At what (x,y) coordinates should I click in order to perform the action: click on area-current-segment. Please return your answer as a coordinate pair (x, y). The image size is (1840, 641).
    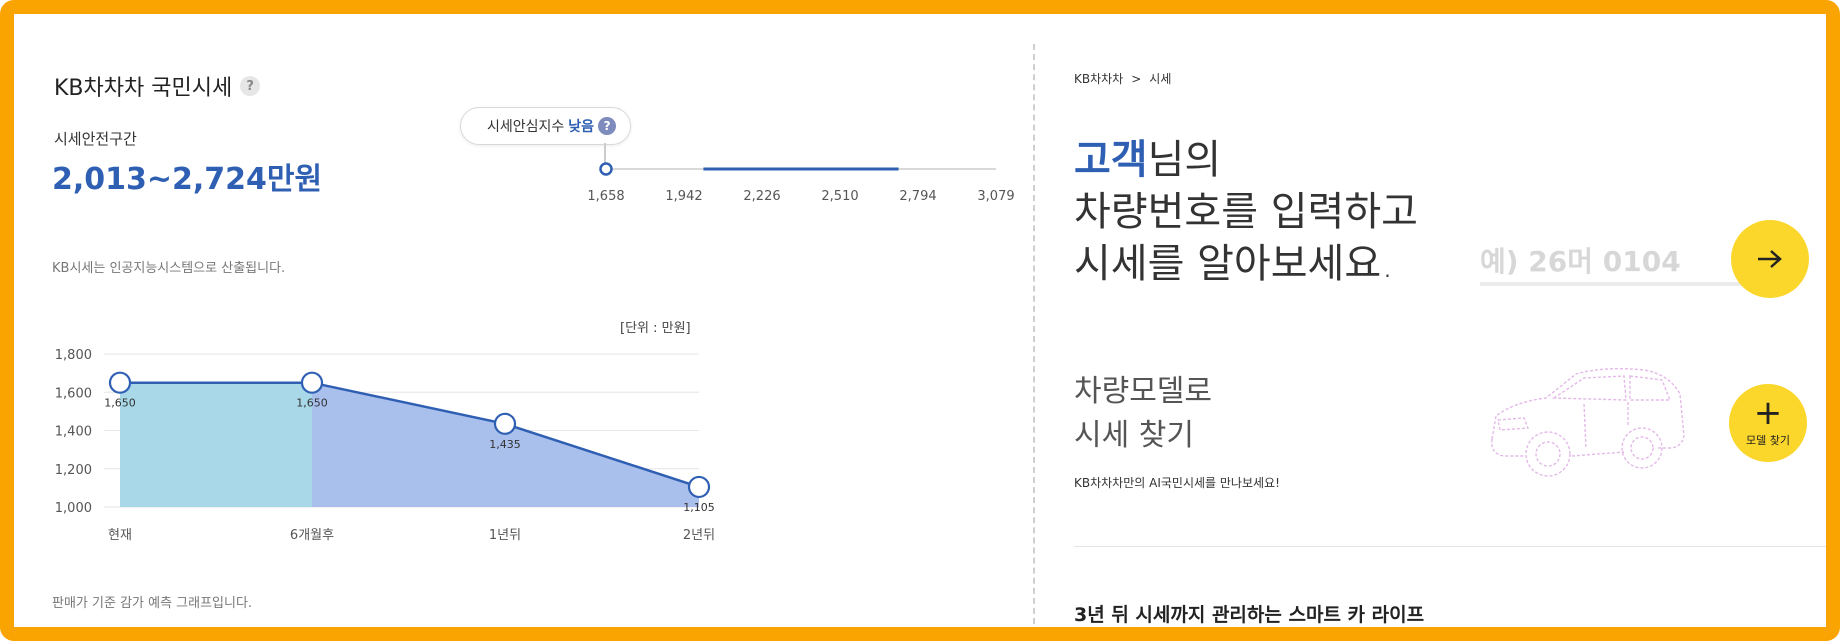
    Looking at the image, I should click on (216, 444).